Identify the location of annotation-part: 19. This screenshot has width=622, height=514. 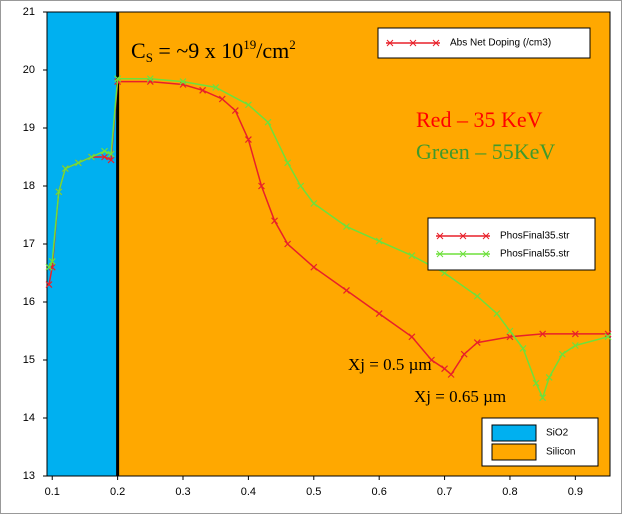
(249, 44).